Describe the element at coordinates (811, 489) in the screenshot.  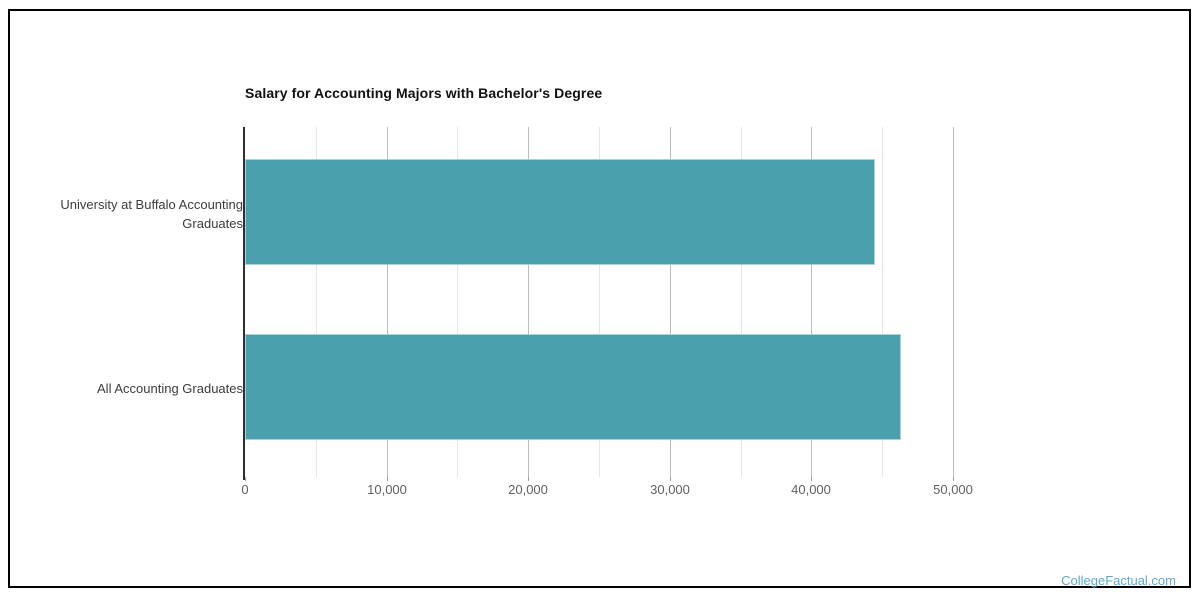
I see `x-tick-label: 40,000` at that location.